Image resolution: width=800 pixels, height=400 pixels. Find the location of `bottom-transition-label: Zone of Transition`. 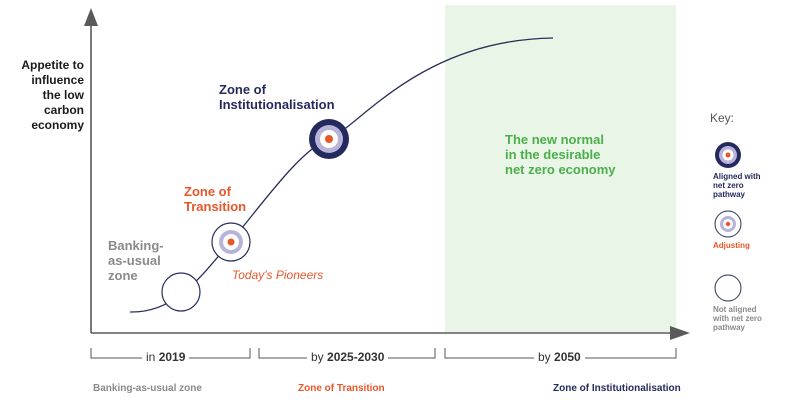

bottom-transition-label: Zone of Transition is located at coordinates (341, 388).